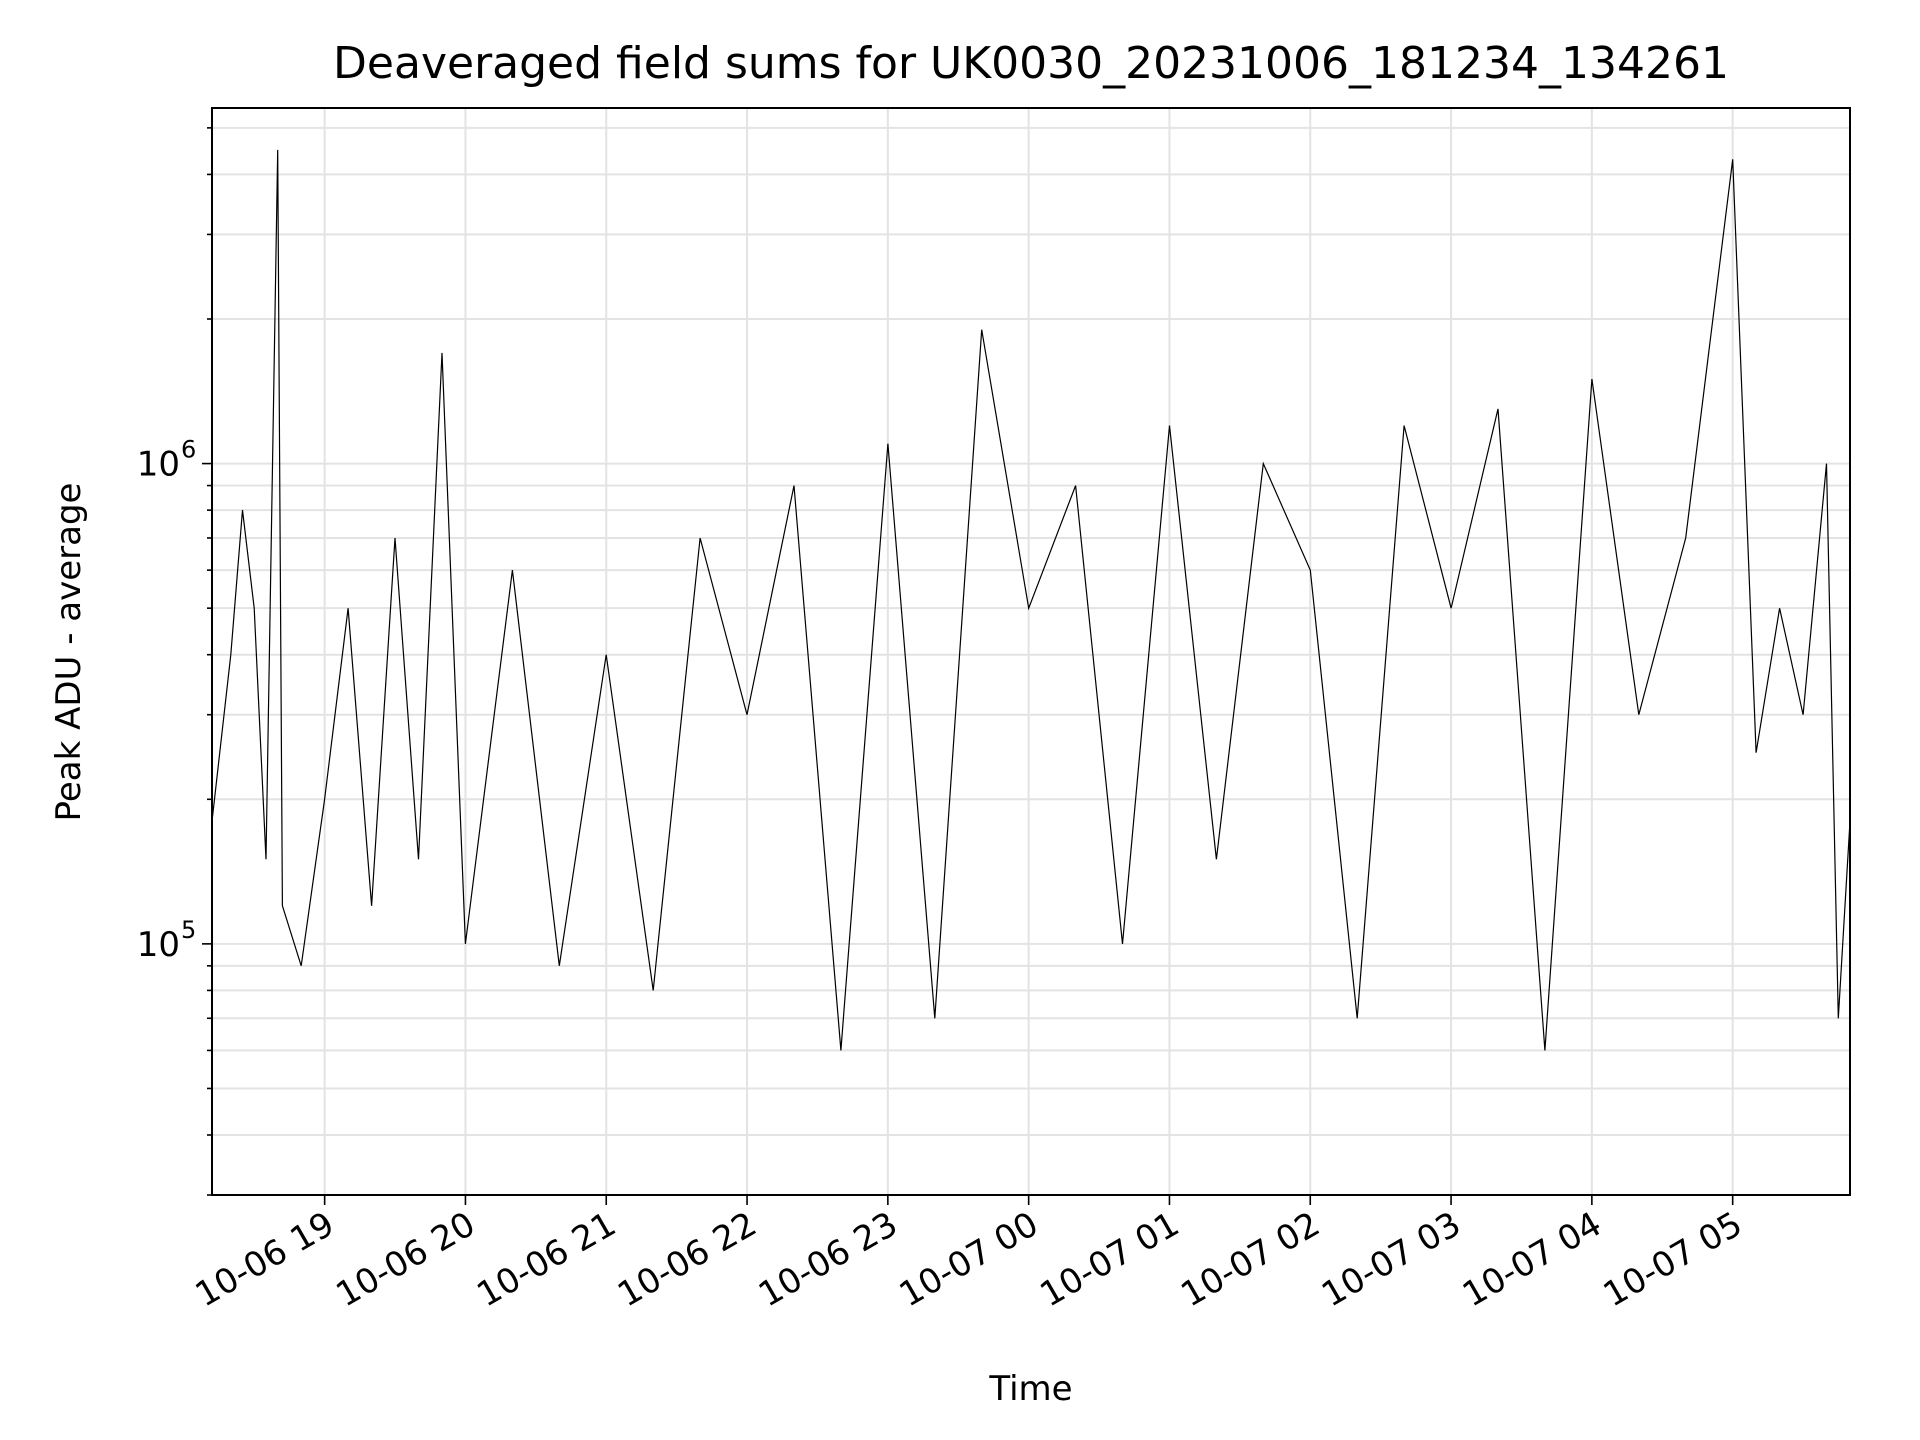 The image size is (1920, 1440). Describe the element at coordinates (1391, 1259) in the screenshot. I see `x-tick-label: 10-07 03` at that location.